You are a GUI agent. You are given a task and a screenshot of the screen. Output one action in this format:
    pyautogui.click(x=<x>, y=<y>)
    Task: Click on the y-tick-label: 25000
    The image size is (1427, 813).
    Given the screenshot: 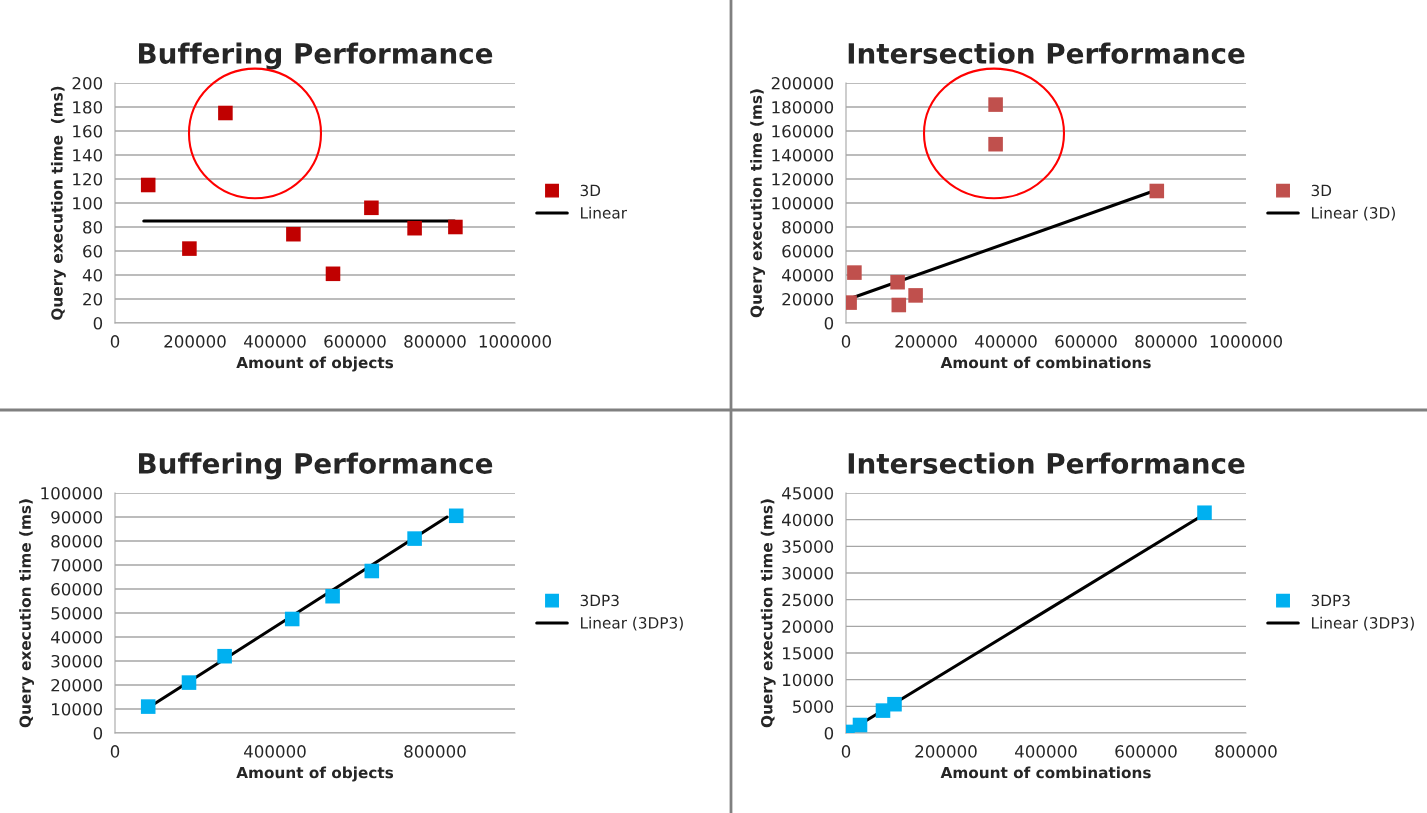 What is the action you would take?
    pyautogui.click(x=808, y=600)
    